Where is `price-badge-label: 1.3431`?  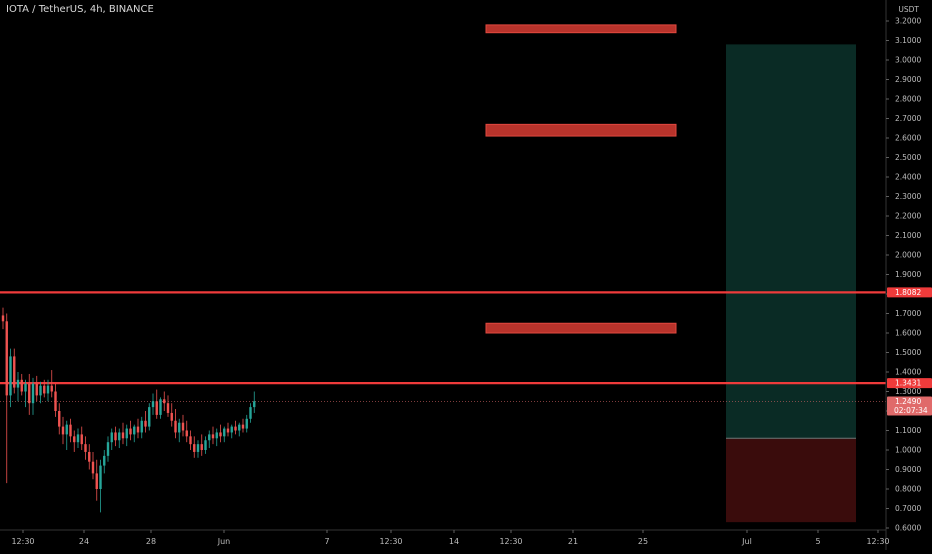 price-badge-label: 1.3431 is located at coordinates (908, 383).